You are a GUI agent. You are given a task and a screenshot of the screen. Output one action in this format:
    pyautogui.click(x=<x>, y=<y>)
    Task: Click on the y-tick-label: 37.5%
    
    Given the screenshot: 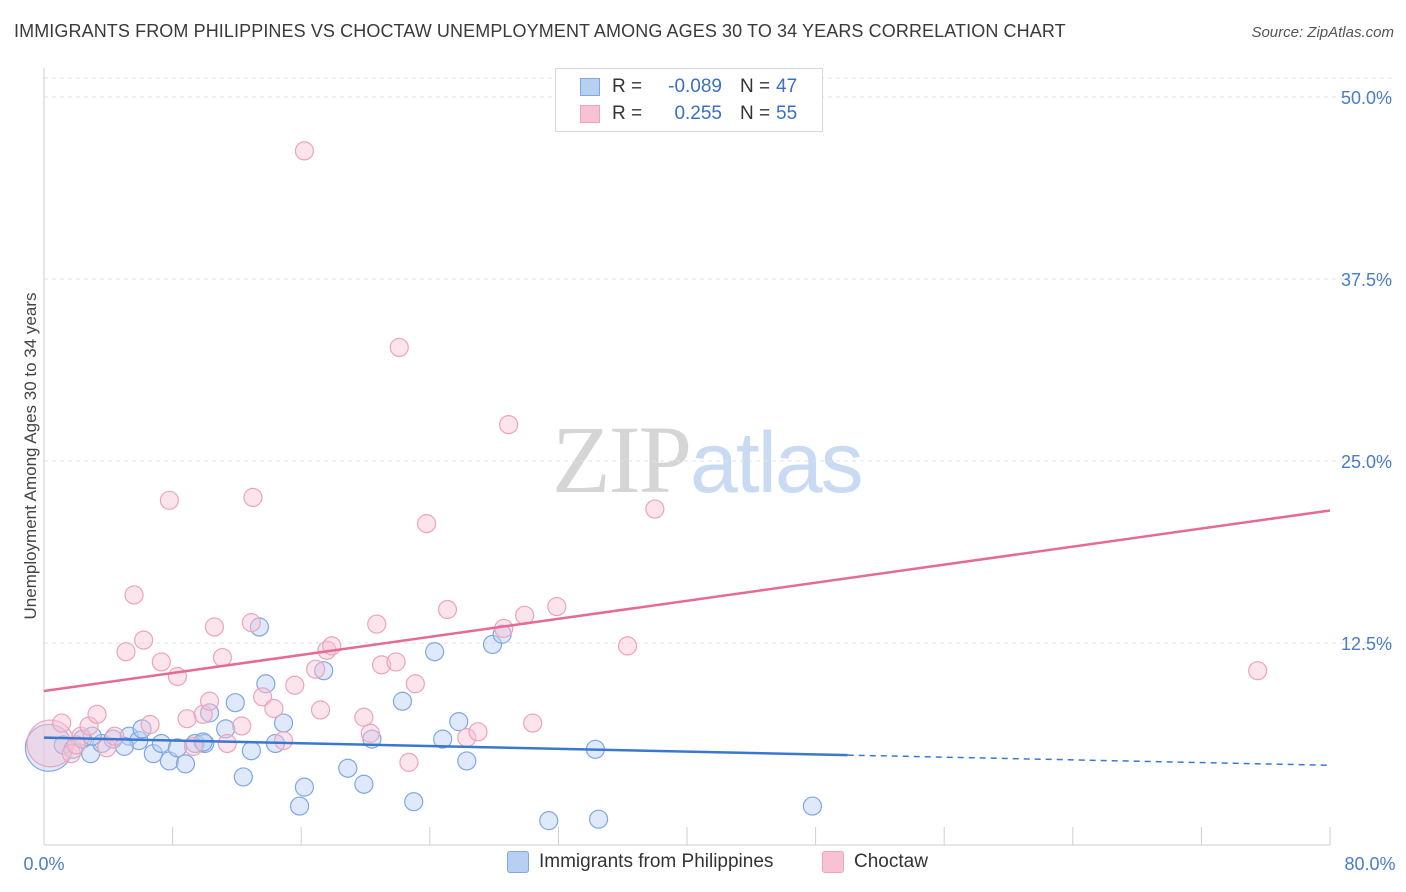 What is the action you would take?
    pyautogui.click(x=1366, y=280)
    